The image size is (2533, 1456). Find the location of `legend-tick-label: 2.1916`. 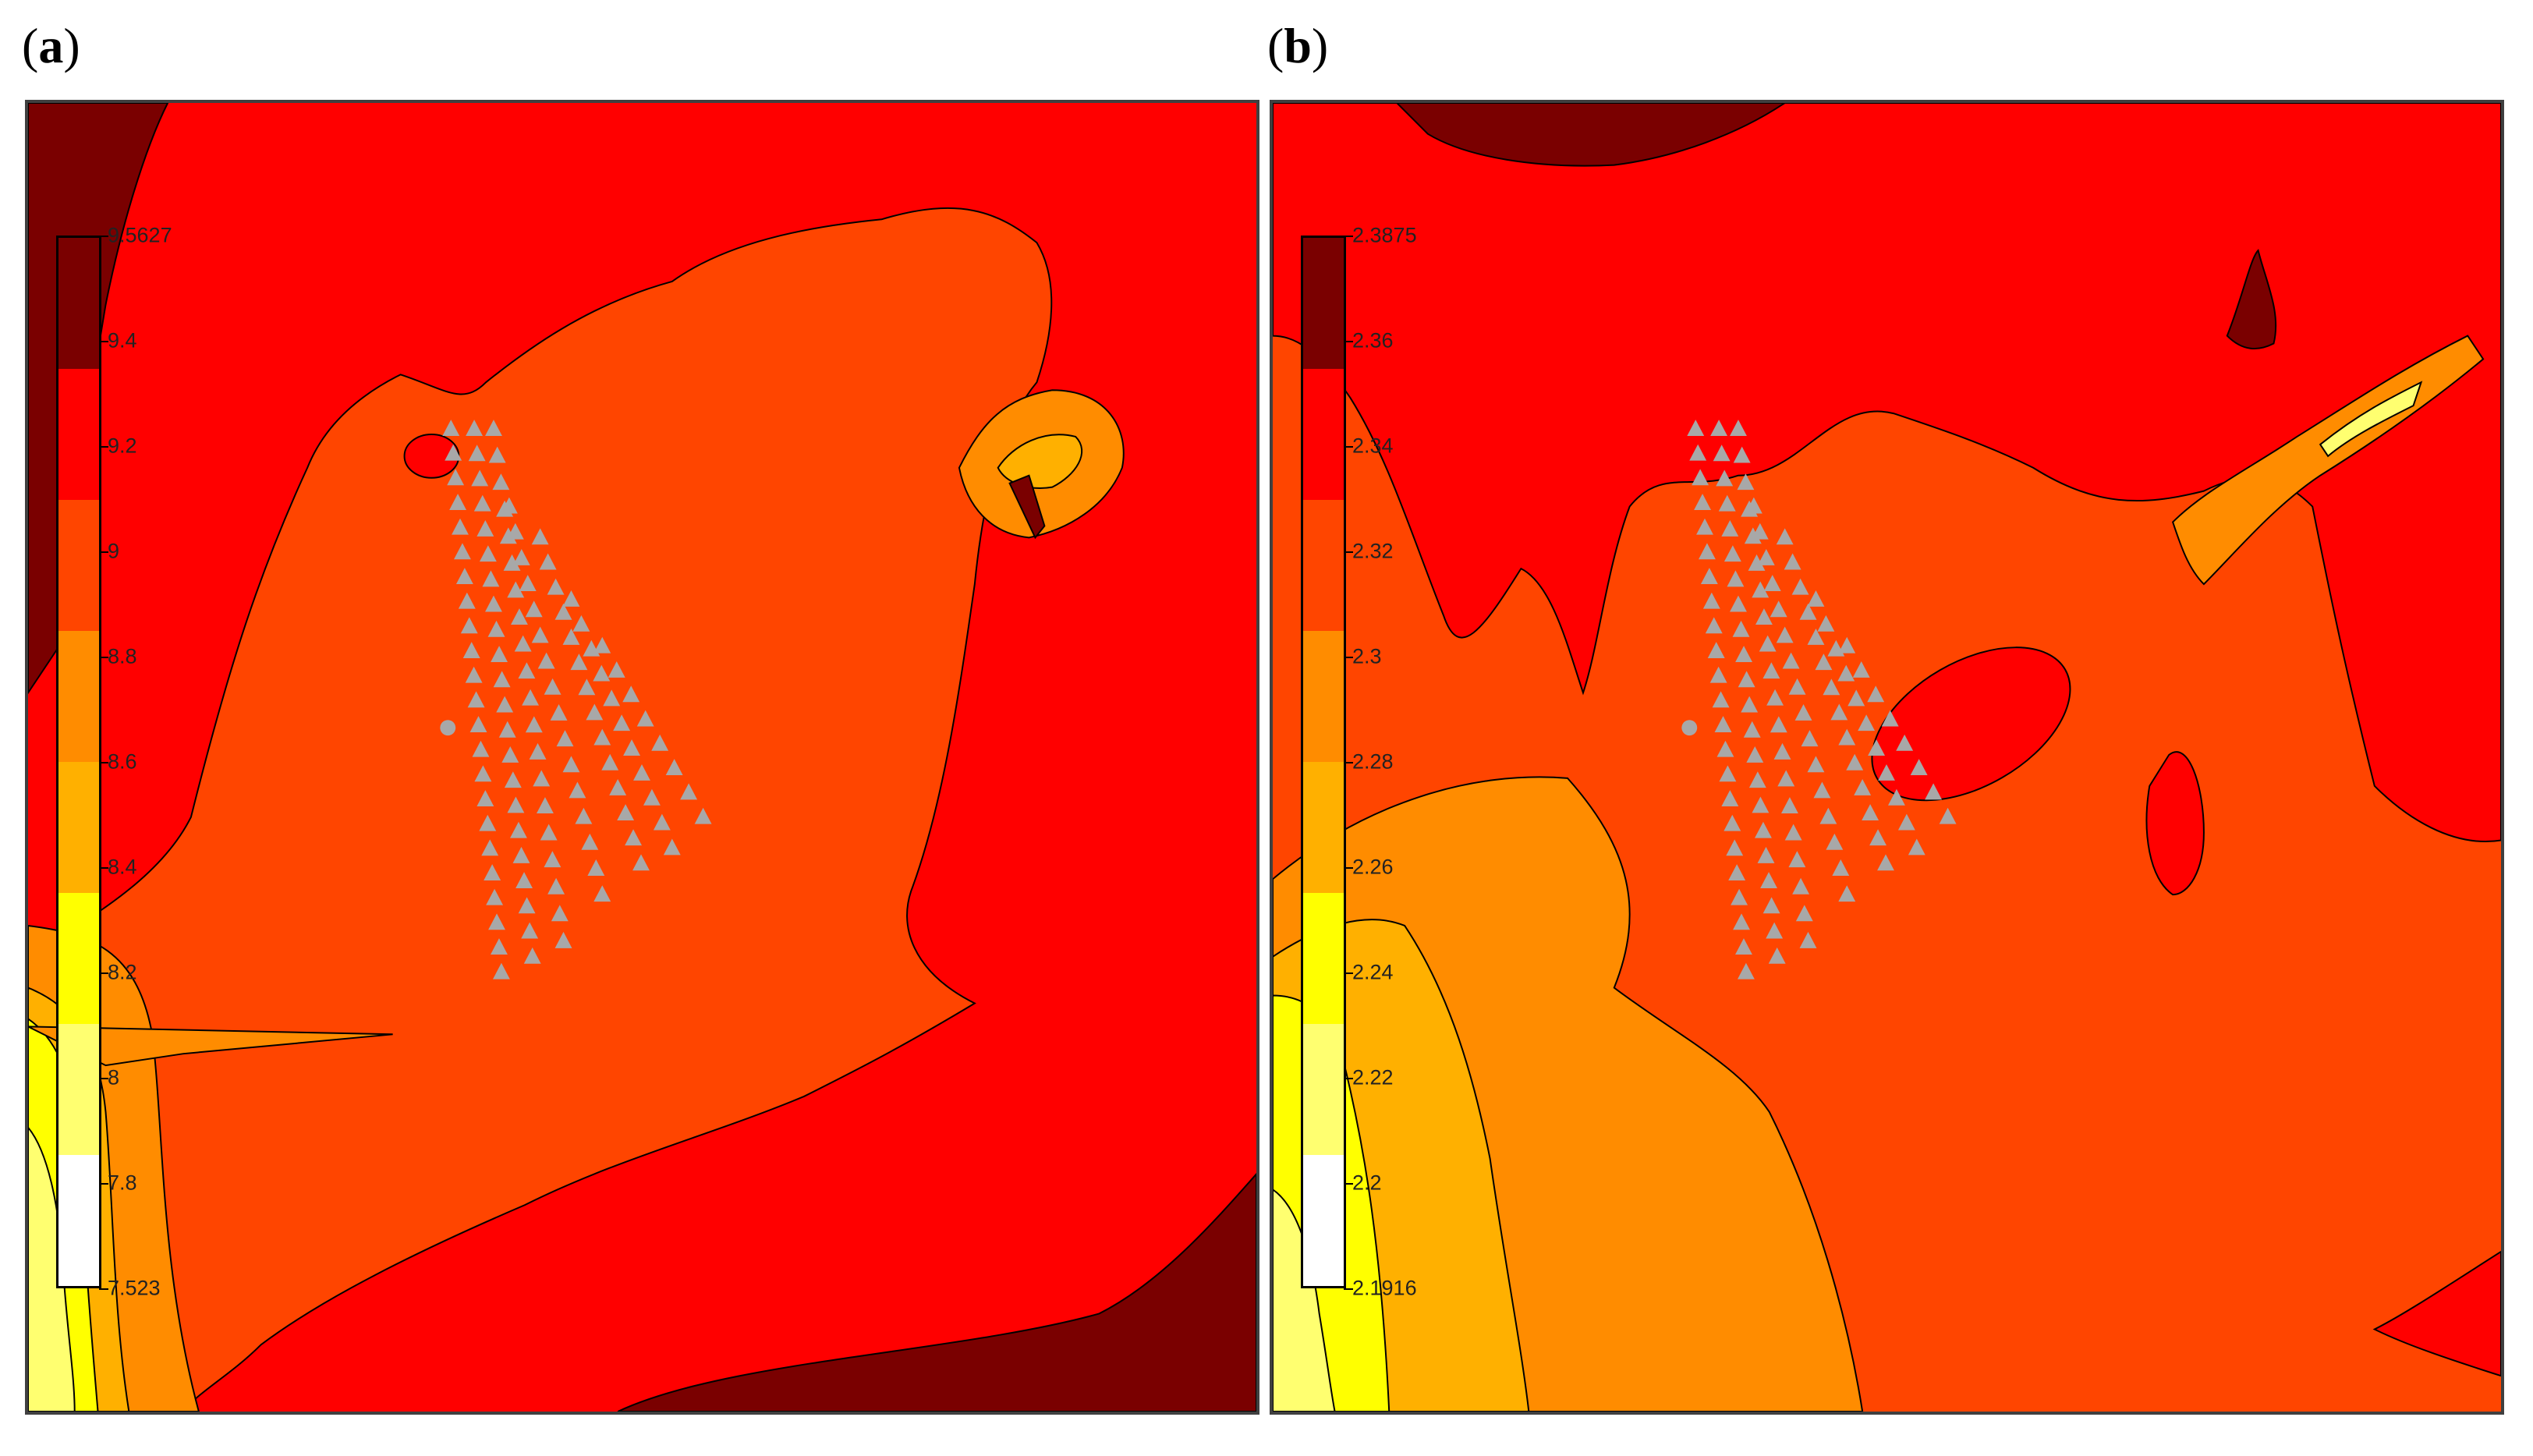

legend-tick-label: 2.1916 is located at coordinates (1384, 1288).